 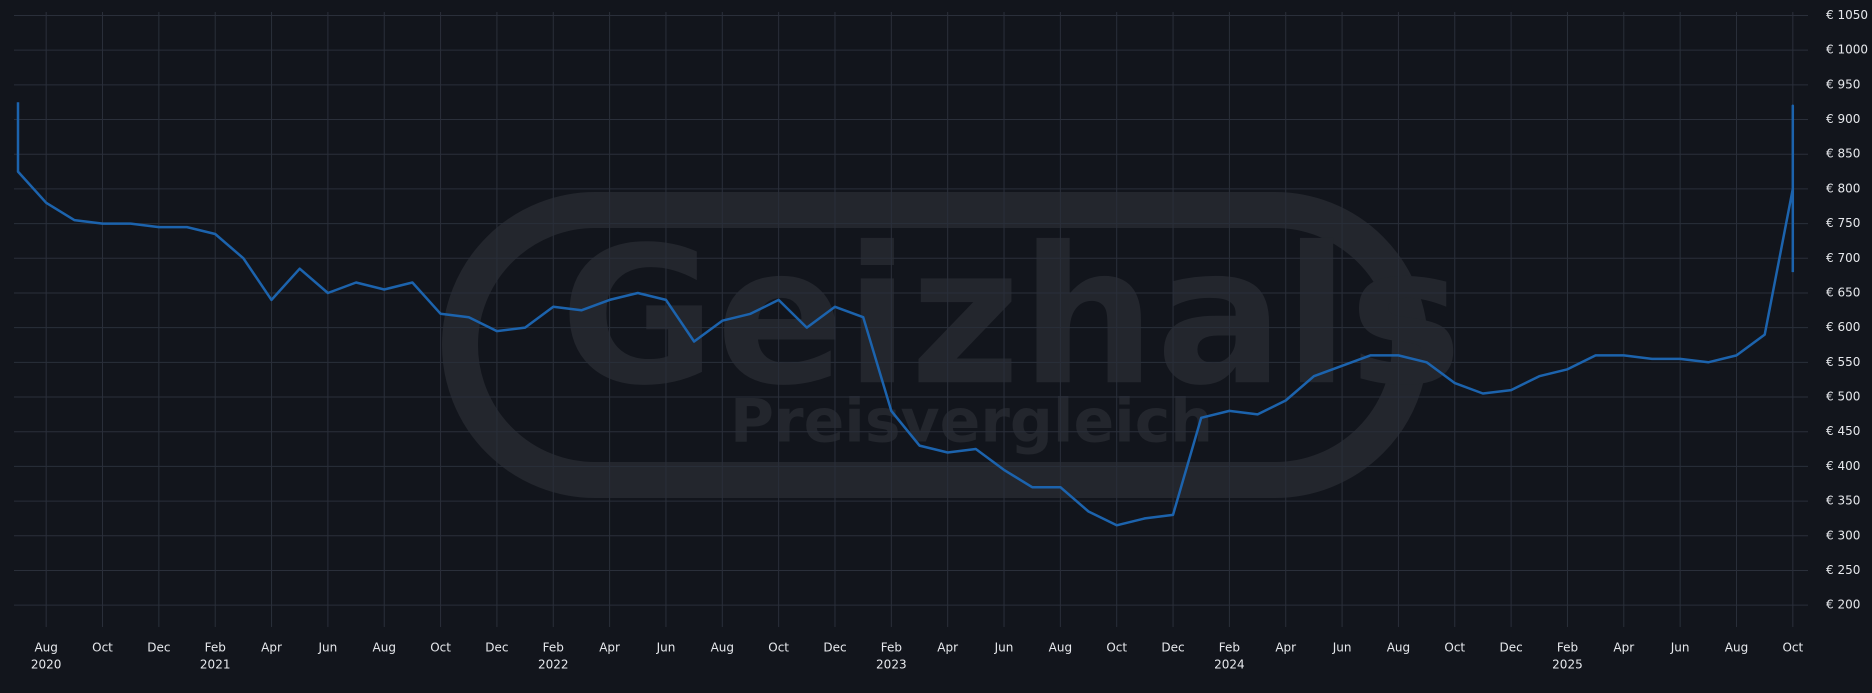 What do you see at coordinates (1843, 292) in the screenshot?
I see `y-tick-label: € 650` at bounding box center [1843, 292].